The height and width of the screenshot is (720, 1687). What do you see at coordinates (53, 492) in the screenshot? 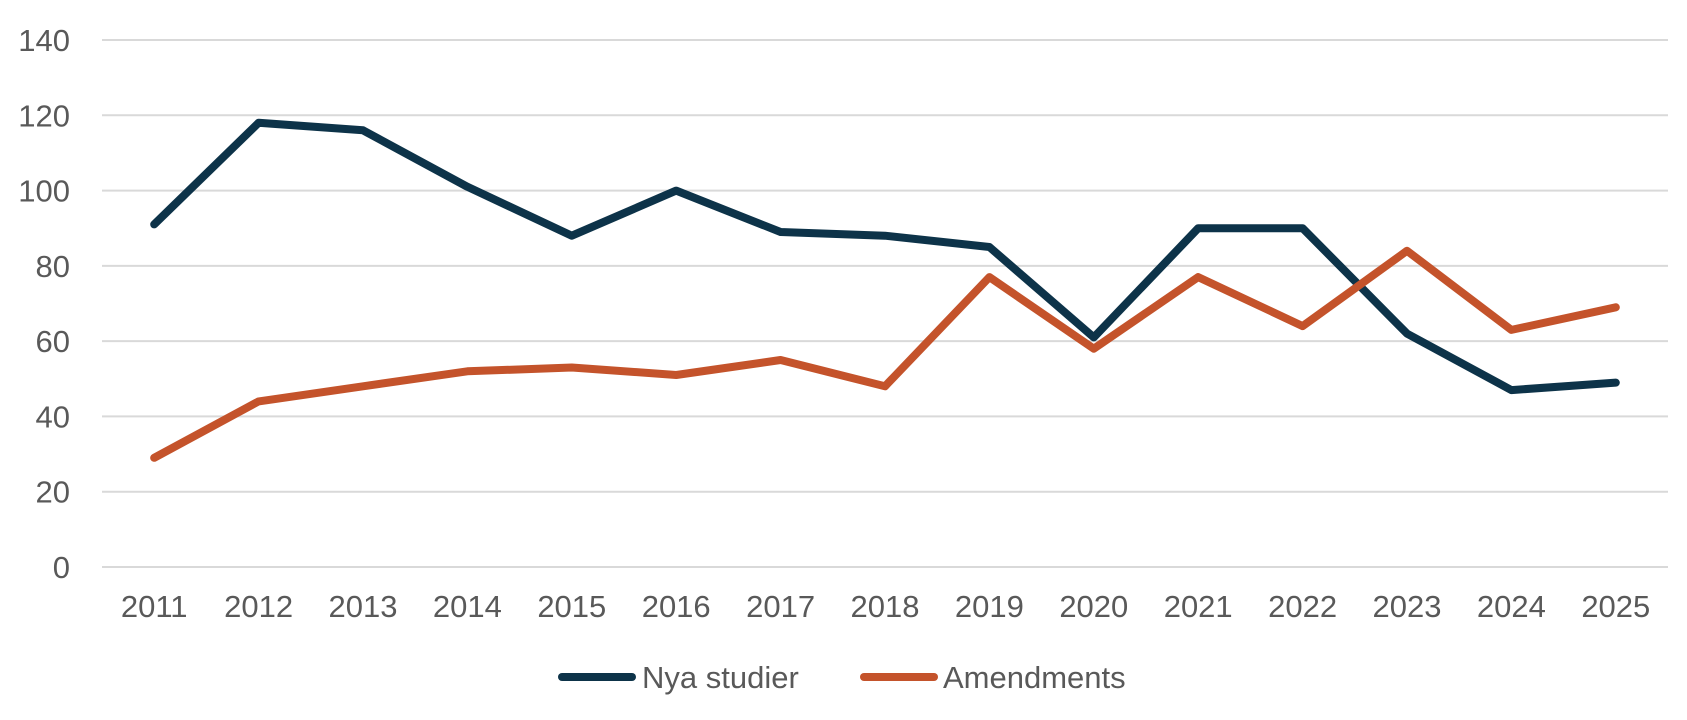
I see `y-tick-label: 20` at bounding box center [53, 492].